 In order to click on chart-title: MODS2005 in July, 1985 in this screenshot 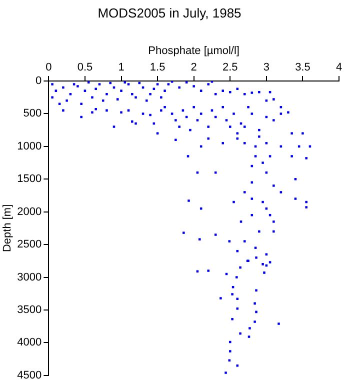, I will do `click(170, 12)`.